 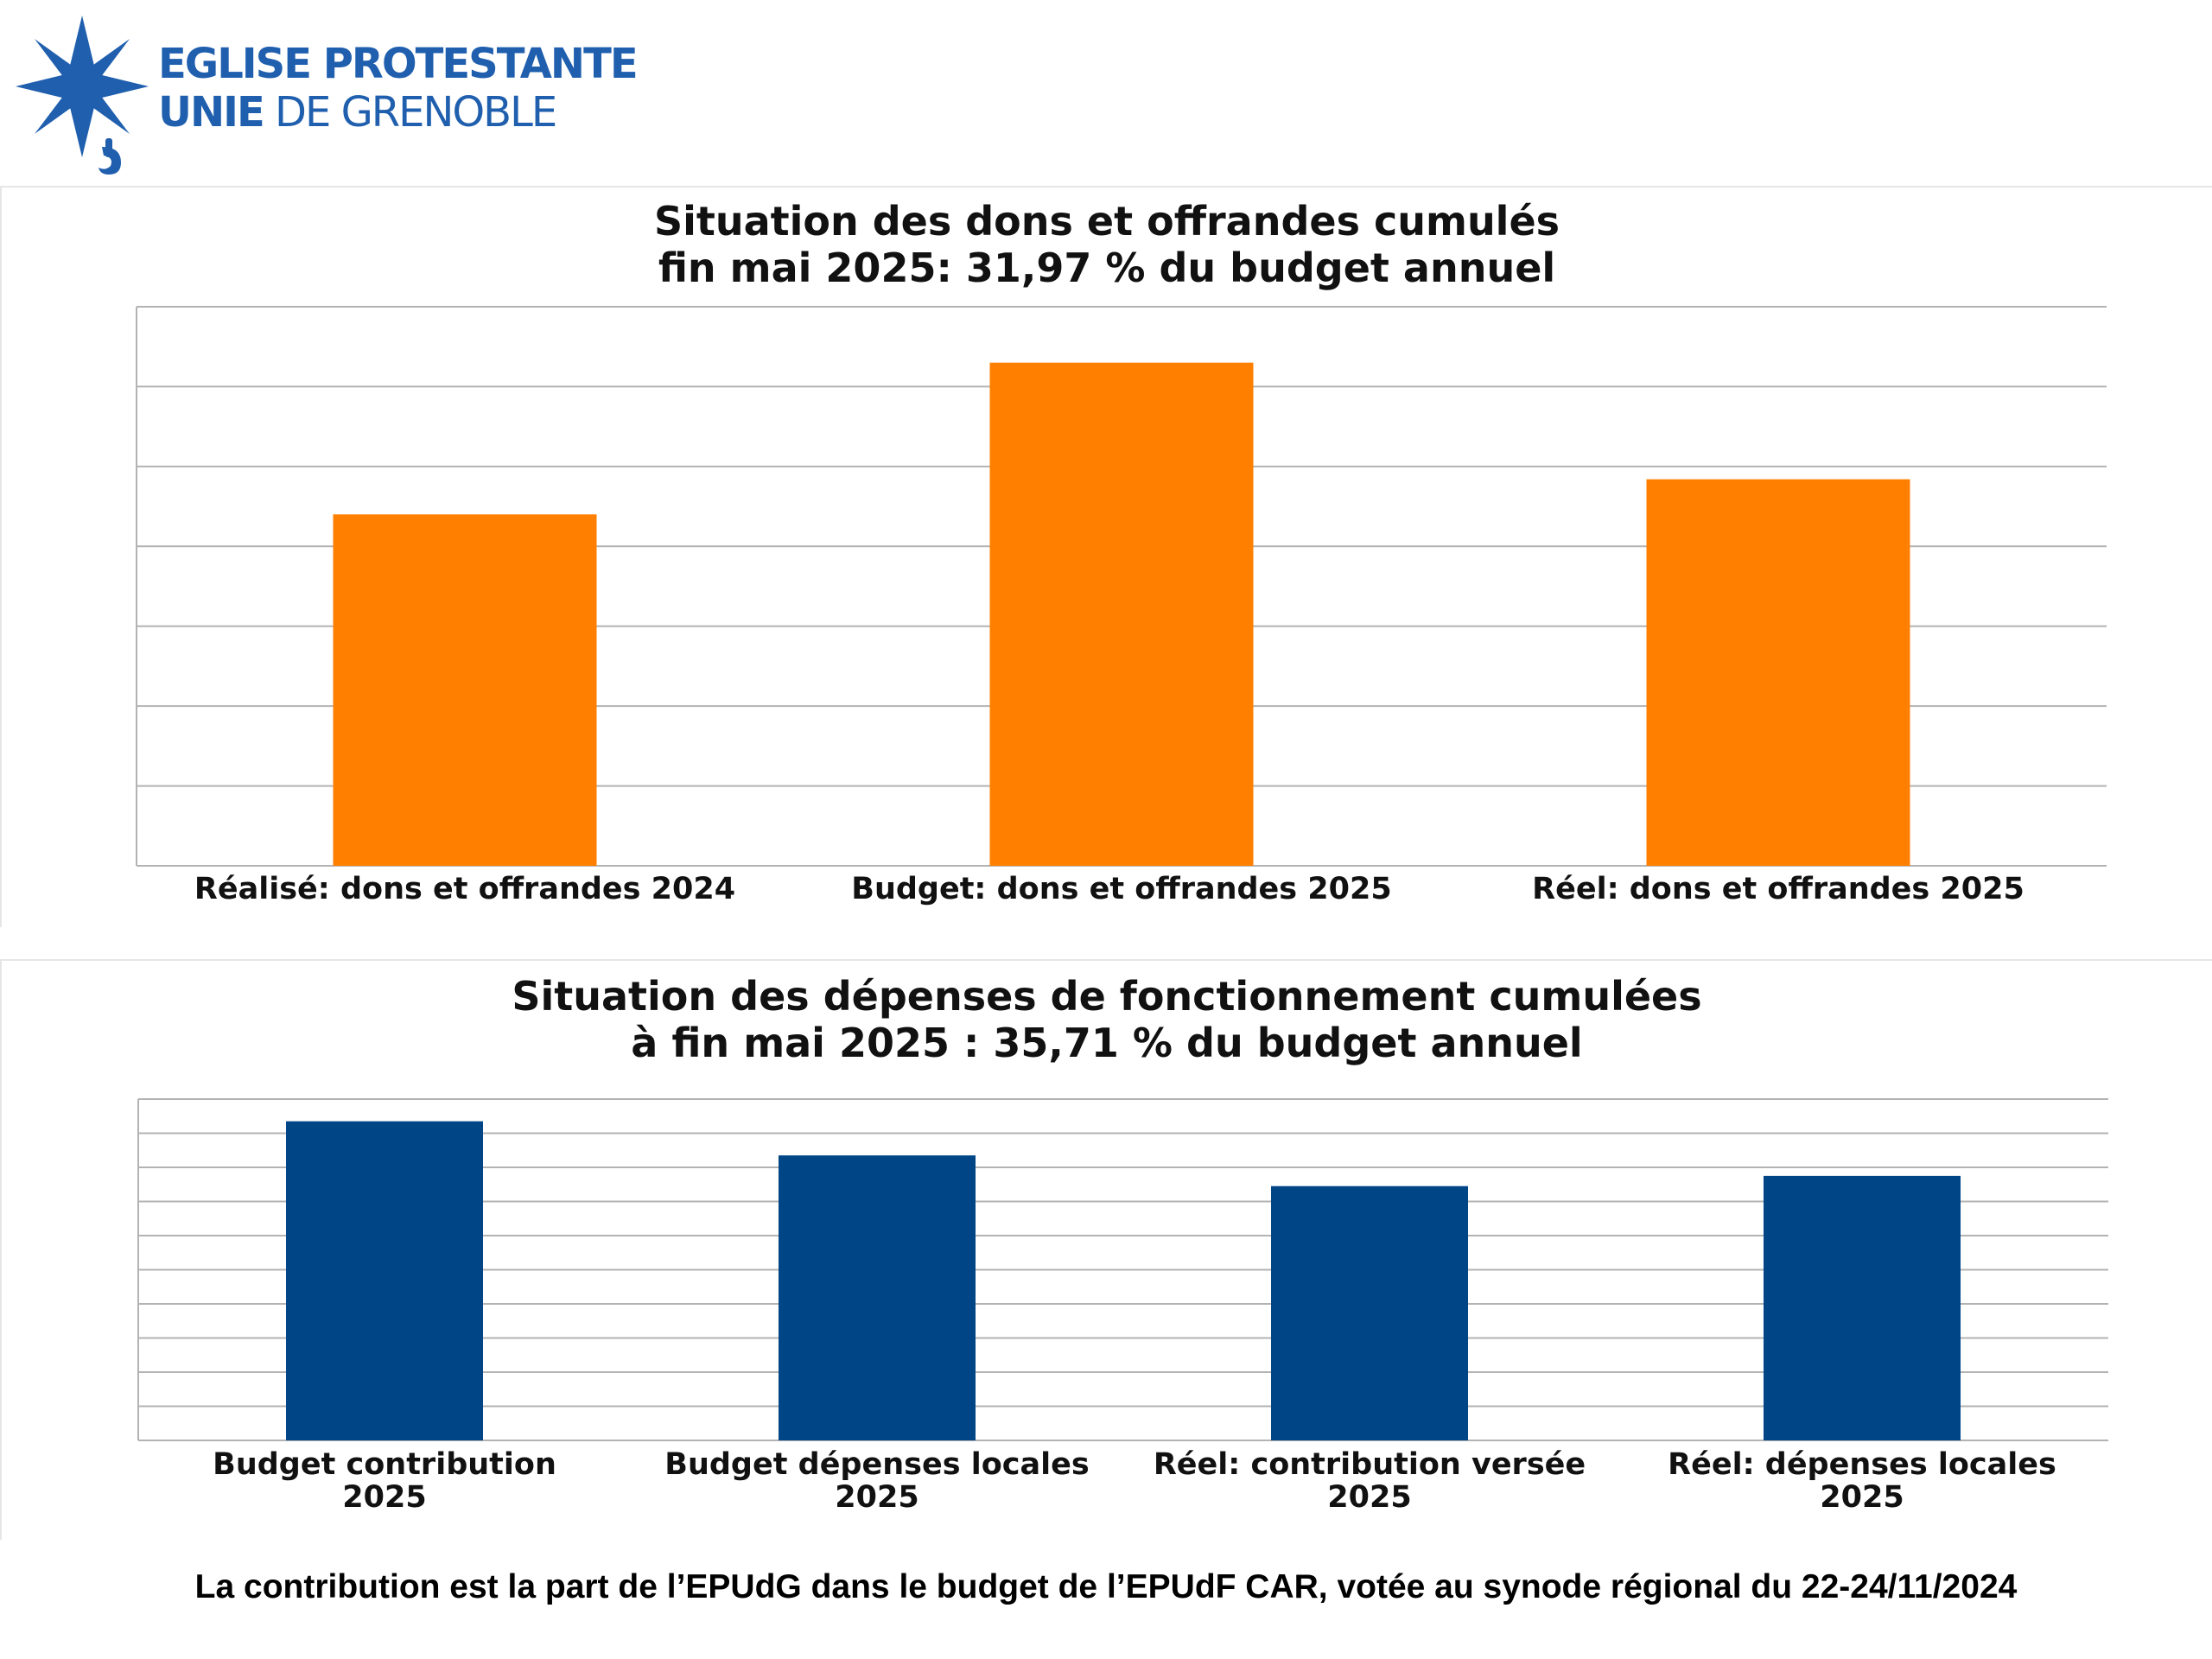 I want to click on donations-category-label-1-line-1: Réalisé: dons et offrandes 2024, so click(x=464, y=889).